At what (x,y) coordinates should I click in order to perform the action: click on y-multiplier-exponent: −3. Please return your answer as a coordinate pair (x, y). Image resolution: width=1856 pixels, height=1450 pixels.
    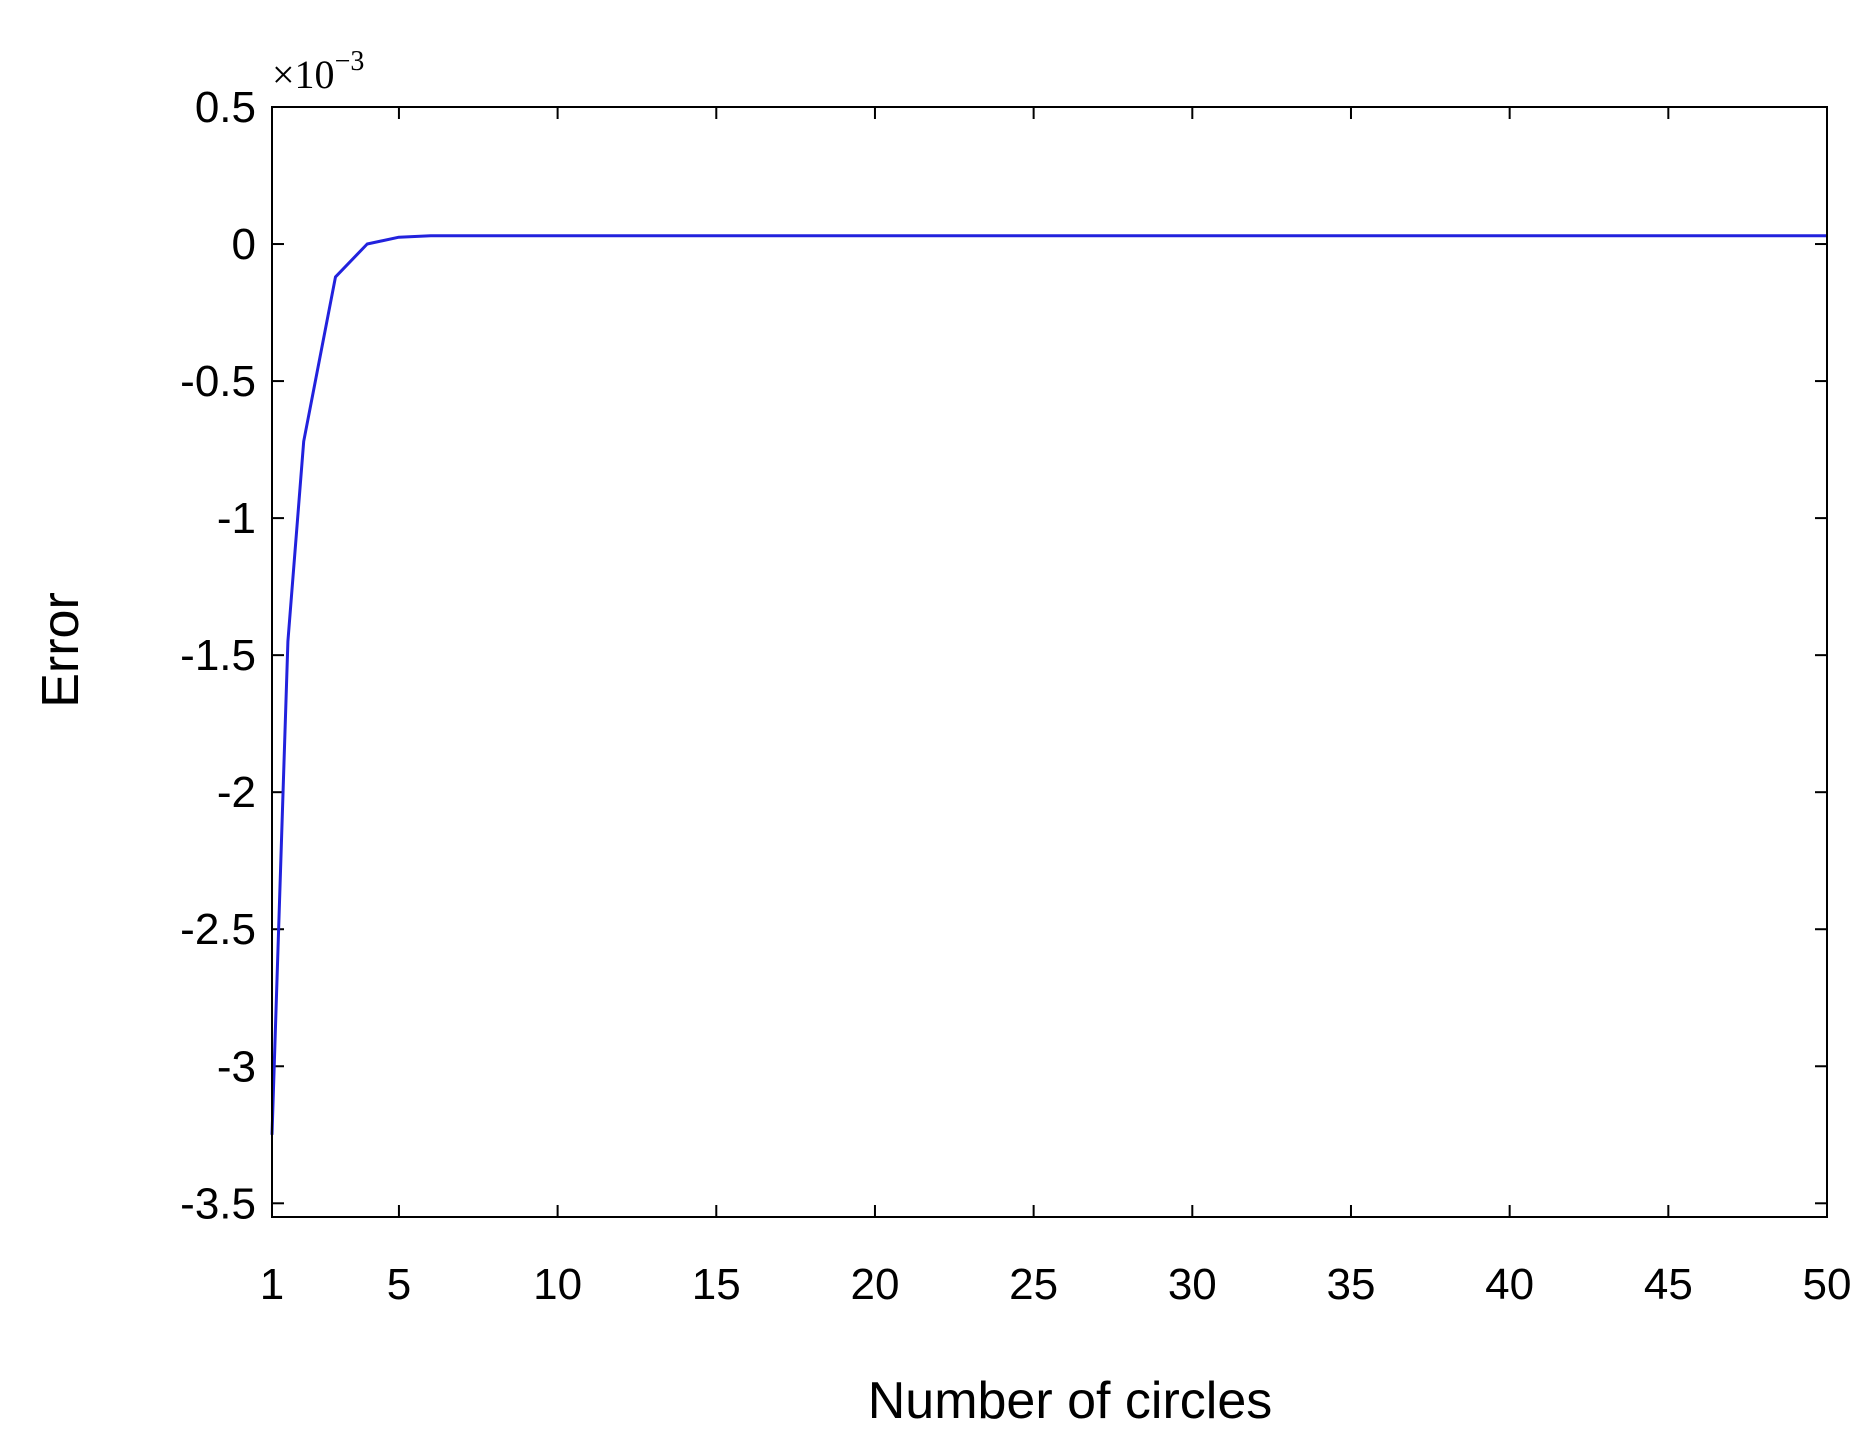
    Looking at the image, I should click on (350, 61).